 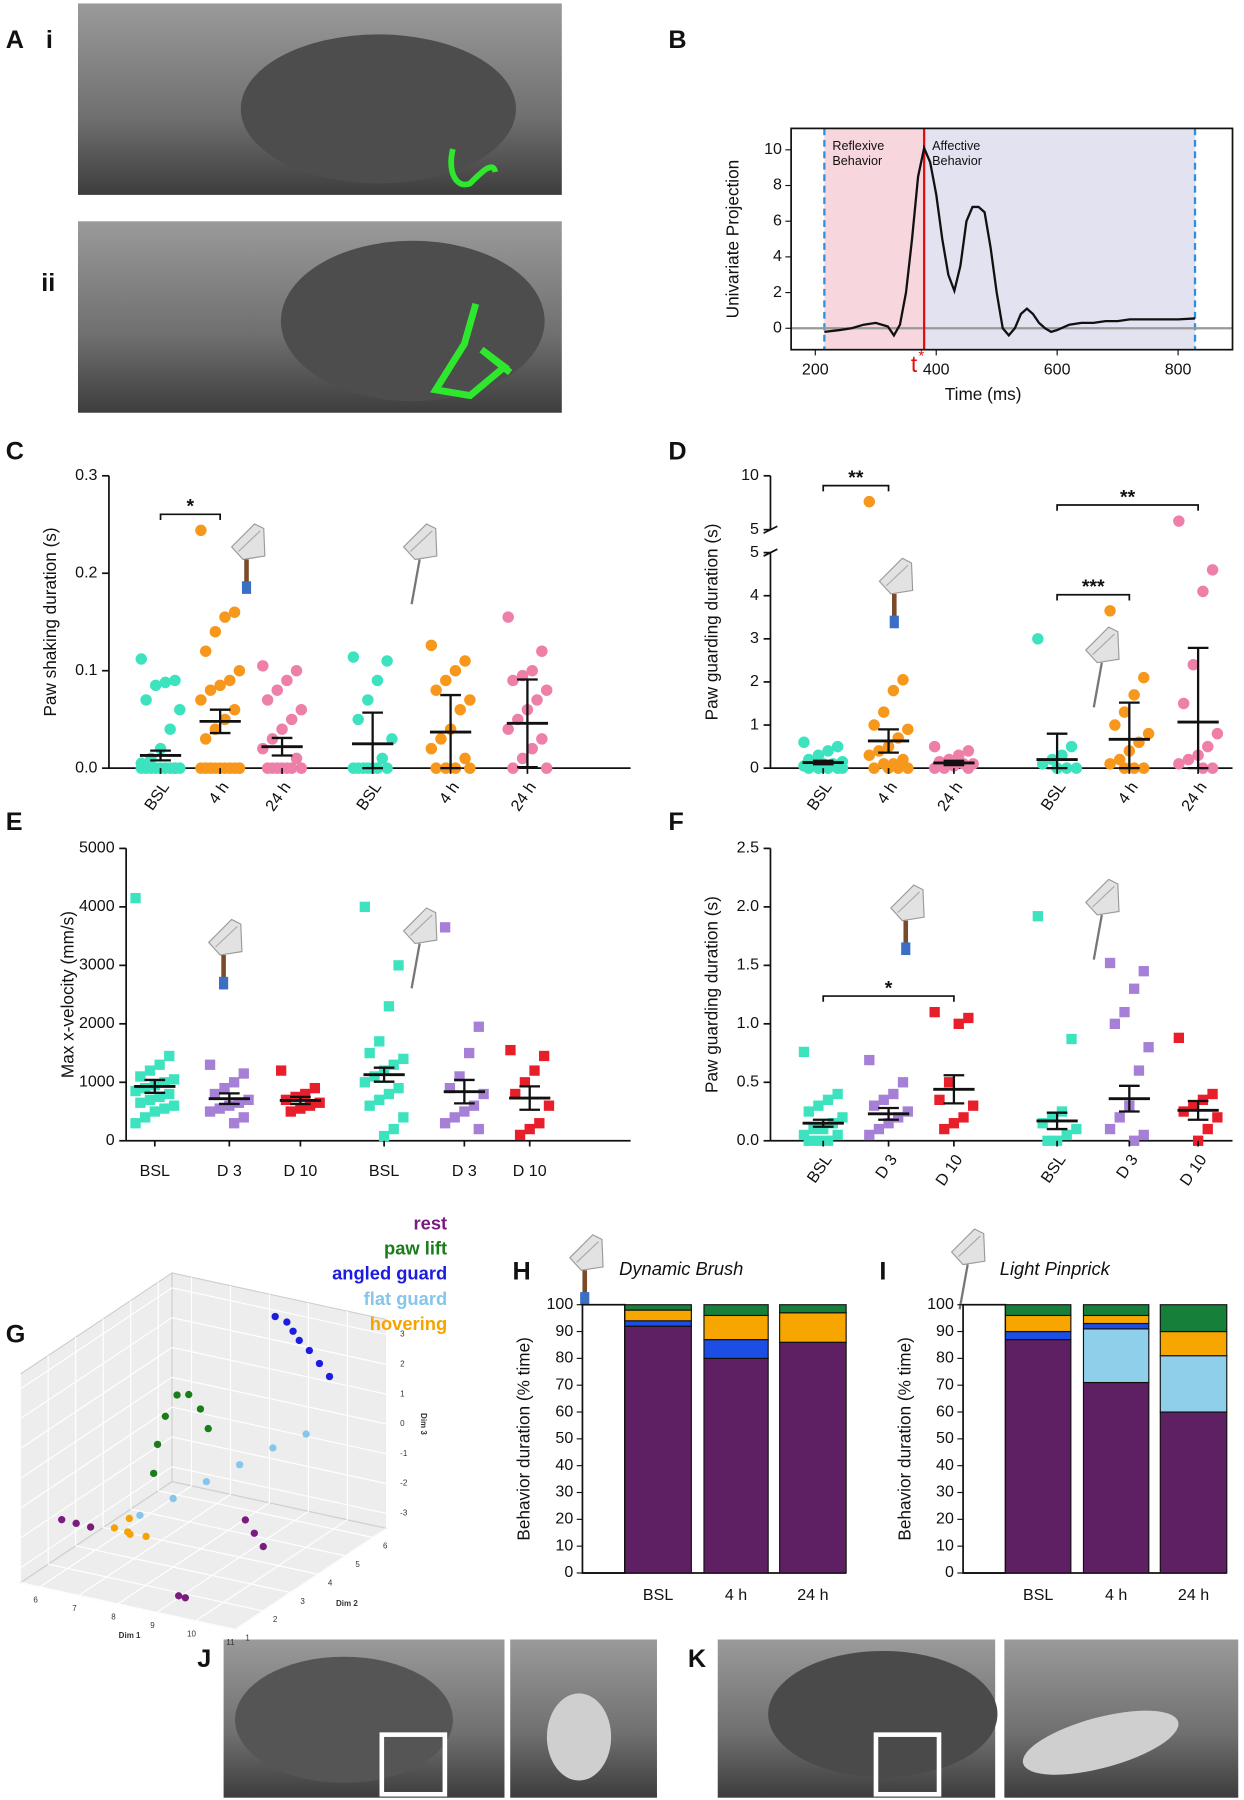 What do you see at coordinates (15, 40) in the screenshot?
I see `panel-label: A` at bounding box center [15, 40].